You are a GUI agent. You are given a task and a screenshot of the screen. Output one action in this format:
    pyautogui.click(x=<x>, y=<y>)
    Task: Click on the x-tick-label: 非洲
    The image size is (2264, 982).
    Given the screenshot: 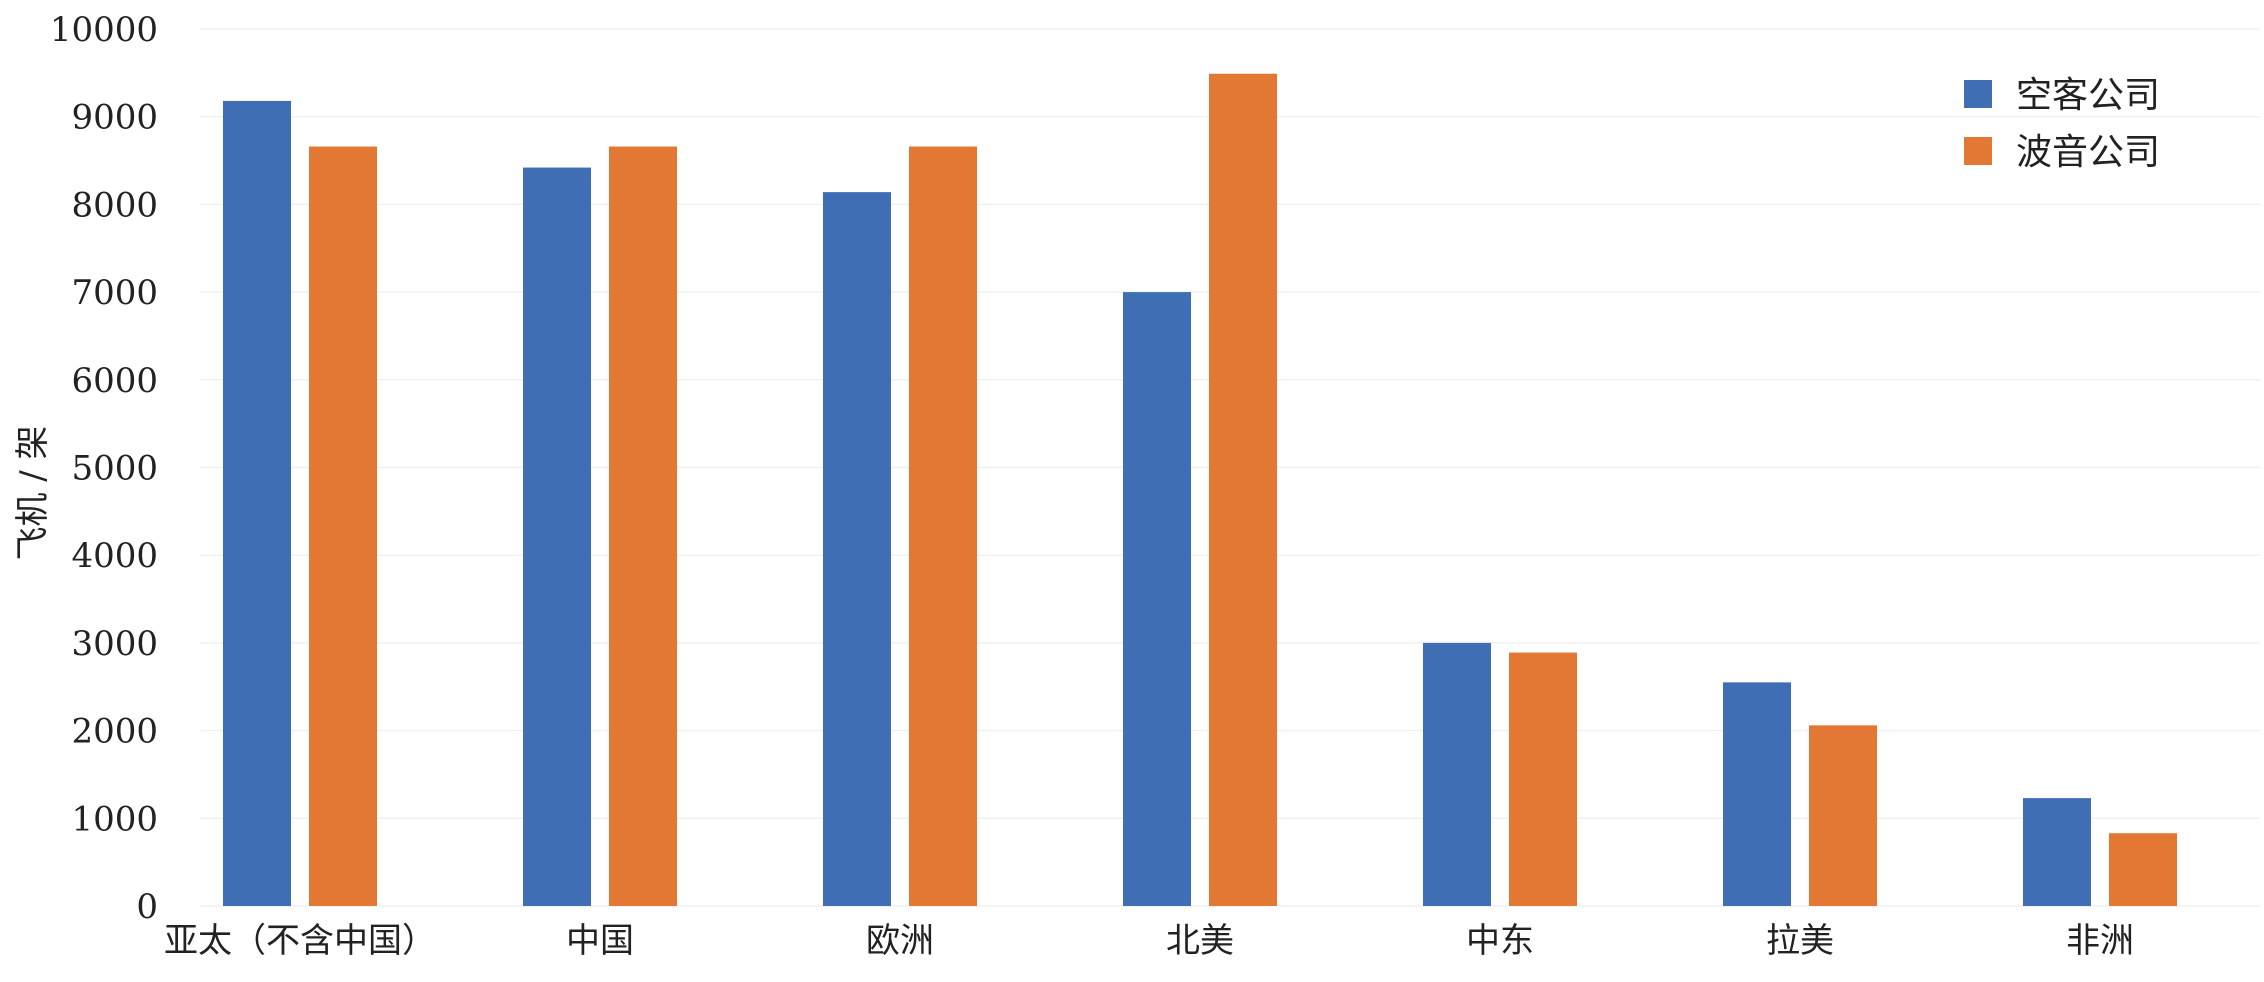 What is the action you would take?
    pyautogui.click(x=2100, y=941)
    